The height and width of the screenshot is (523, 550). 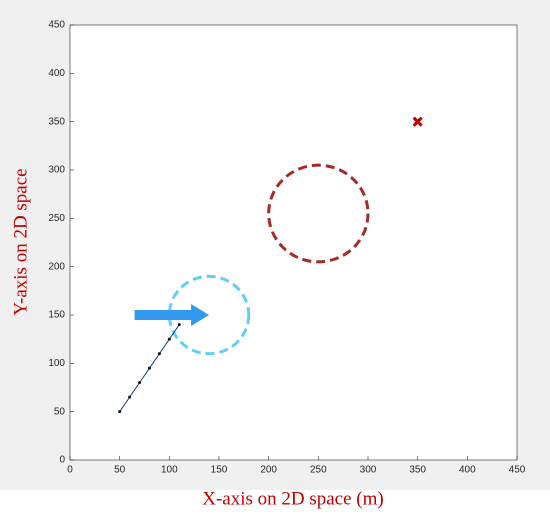 What do you see at coordinates (169, 470) in the screenshot?
I see `x-tick-label: 100` at bounding box center [169, 470].